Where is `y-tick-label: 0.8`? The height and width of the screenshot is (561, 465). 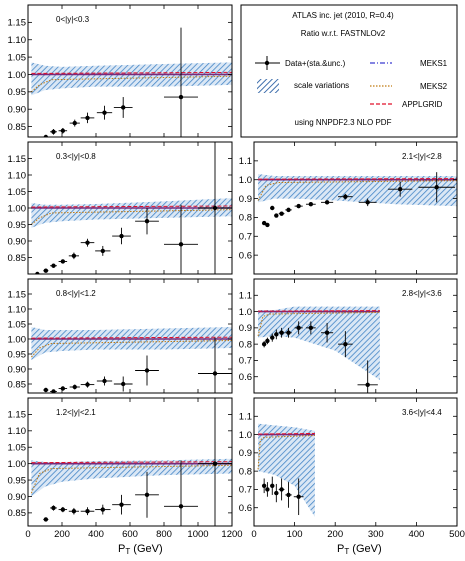 y-tick-label: 0.8 is located at coordinates (245, 218).